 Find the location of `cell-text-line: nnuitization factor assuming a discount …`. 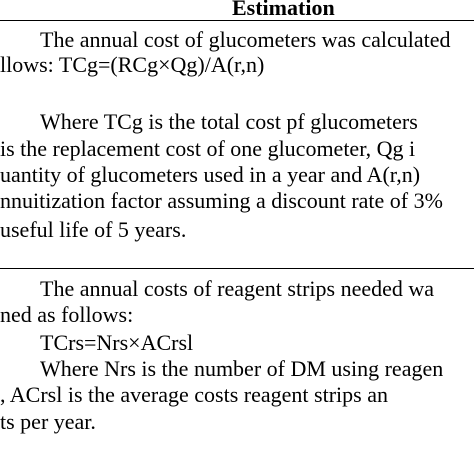

cell-text-line: nnuitization factor assuming a discount … is located at coordinates (221, 200).